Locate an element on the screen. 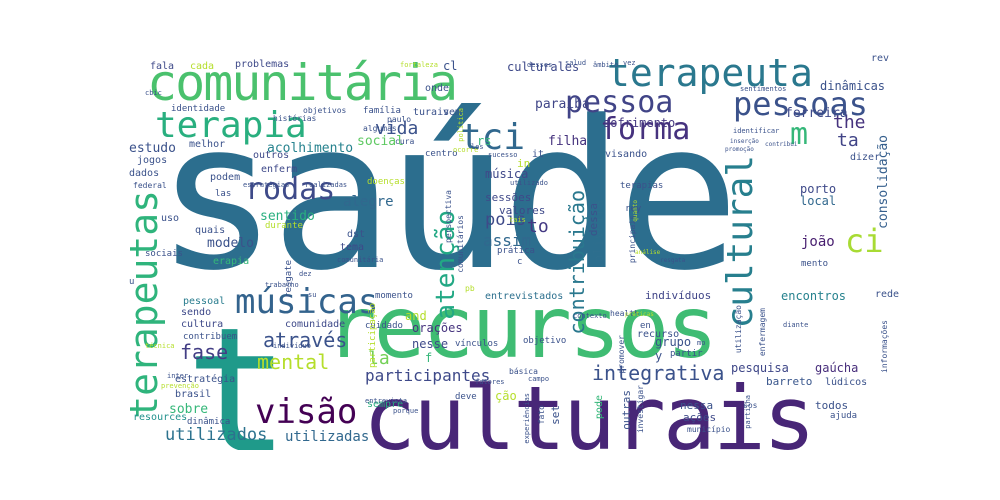 The height and width of the screenshot is (500, 1000). word-cbic: cbic is located at coordinates (153, 93).